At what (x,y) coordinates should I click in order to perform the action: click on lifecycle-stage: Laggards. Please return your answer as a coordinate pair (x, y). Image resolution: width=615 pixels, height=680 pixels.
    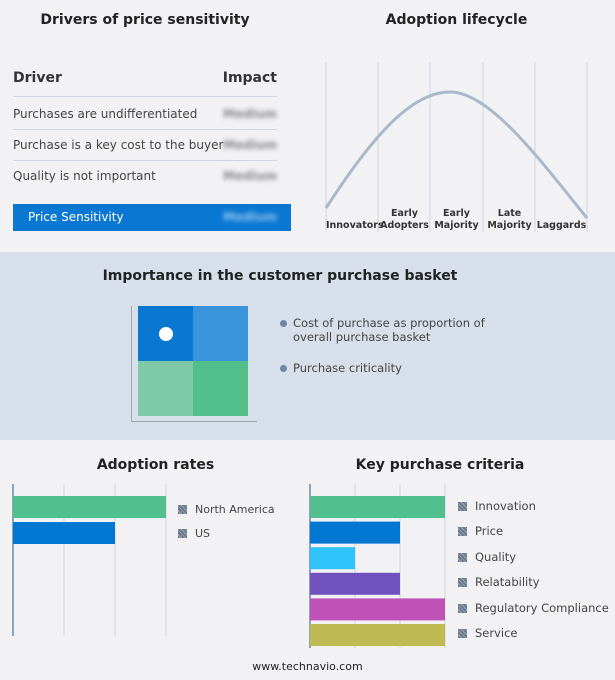
    Looking at the image, I should click on (561, 225).